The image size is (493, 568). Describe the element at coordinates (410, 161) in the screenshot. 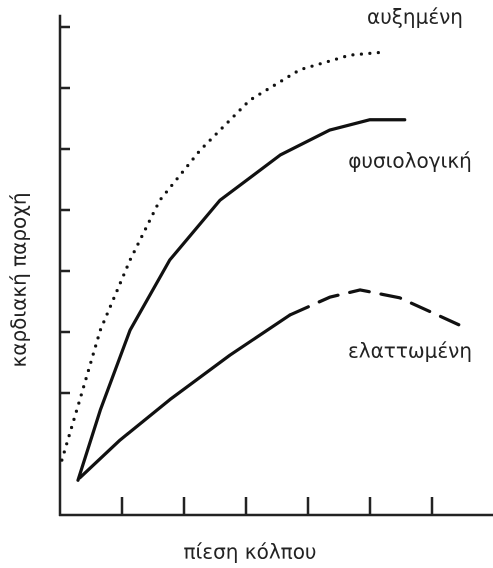

I see `curve-label: φυσιολογική` at that location.